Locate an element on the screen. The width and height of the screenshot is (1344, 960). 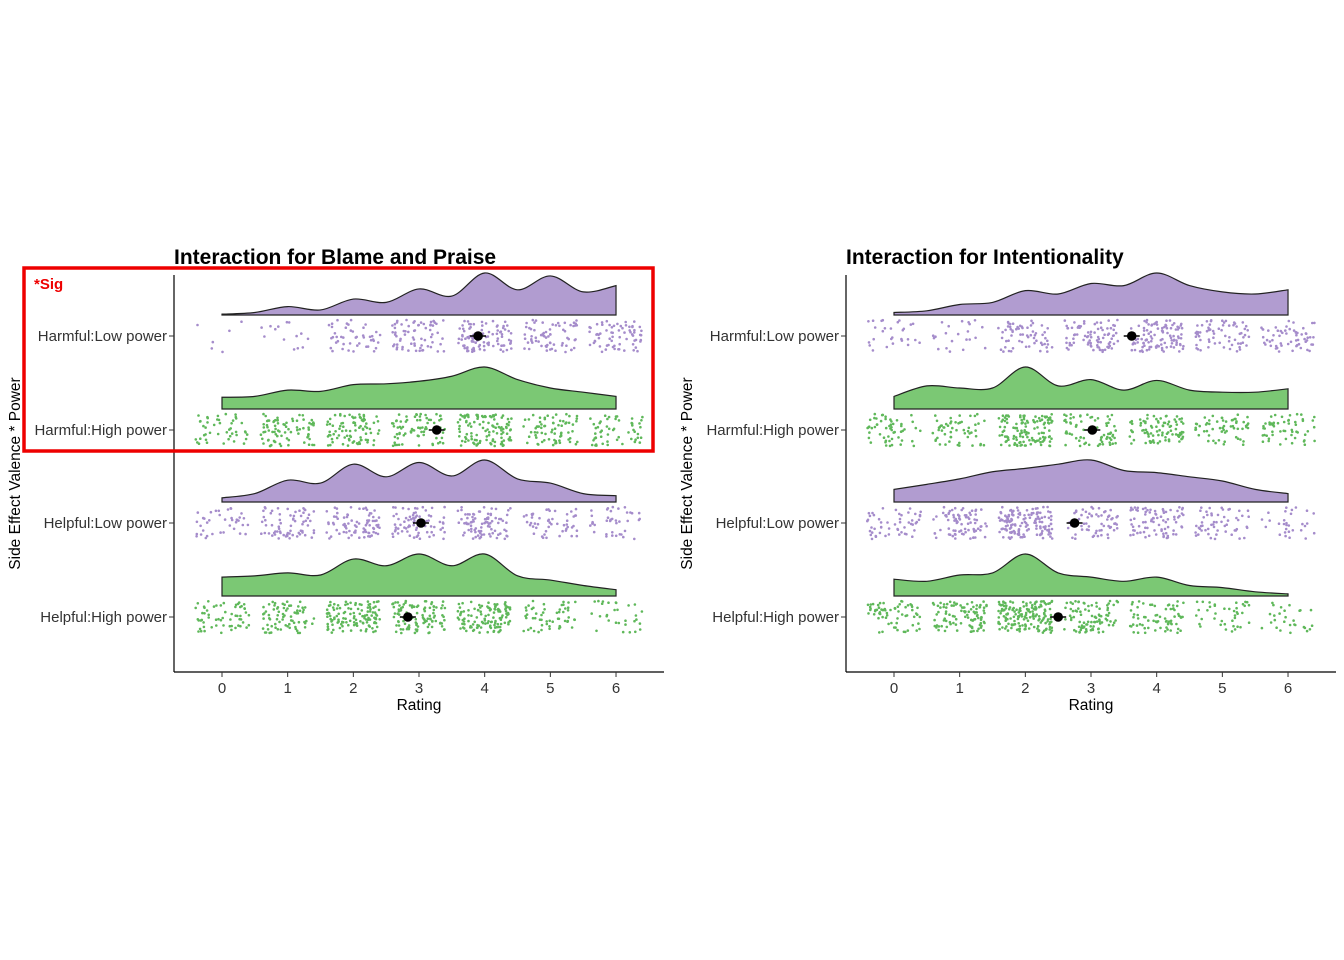
x-tick-label: 6 is located at coordinates (616, 688).